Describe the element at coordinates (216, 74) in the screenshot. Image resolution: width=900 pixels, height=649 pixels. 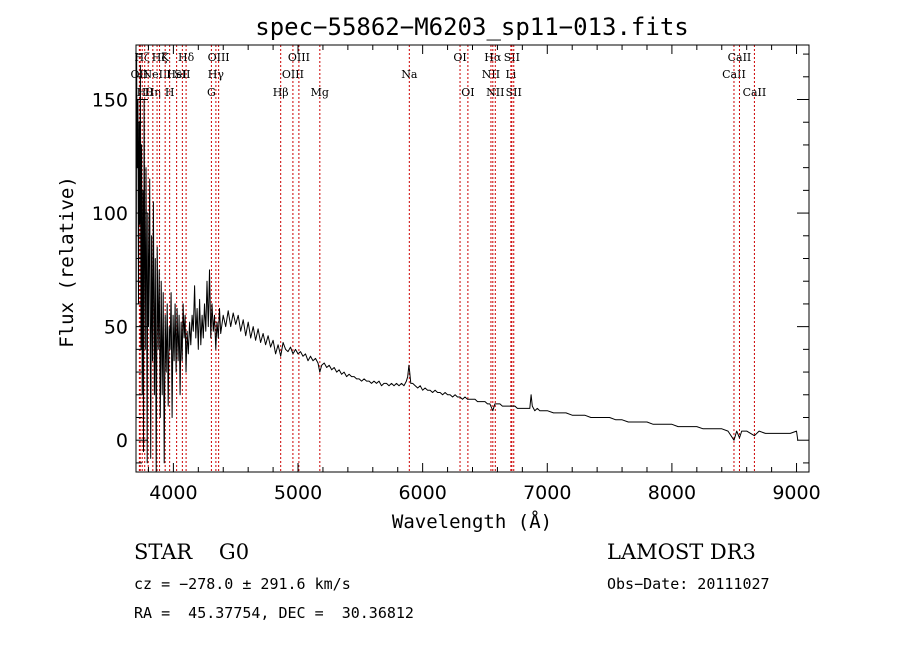
I see `marker-label: Hγ` at that location.